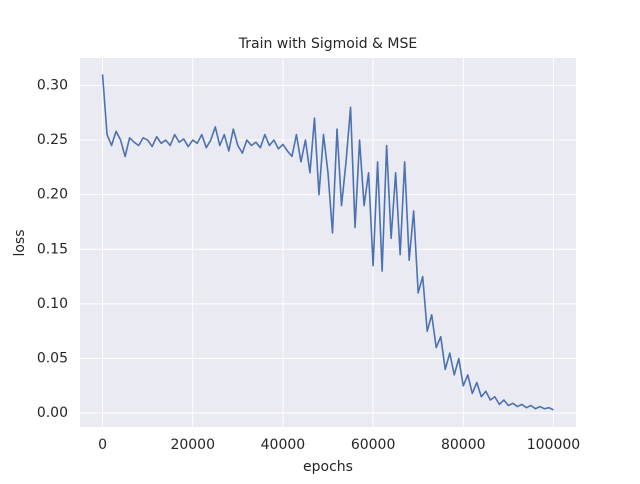  I want to click on x-axis-label: epochs, so click(328, 467).